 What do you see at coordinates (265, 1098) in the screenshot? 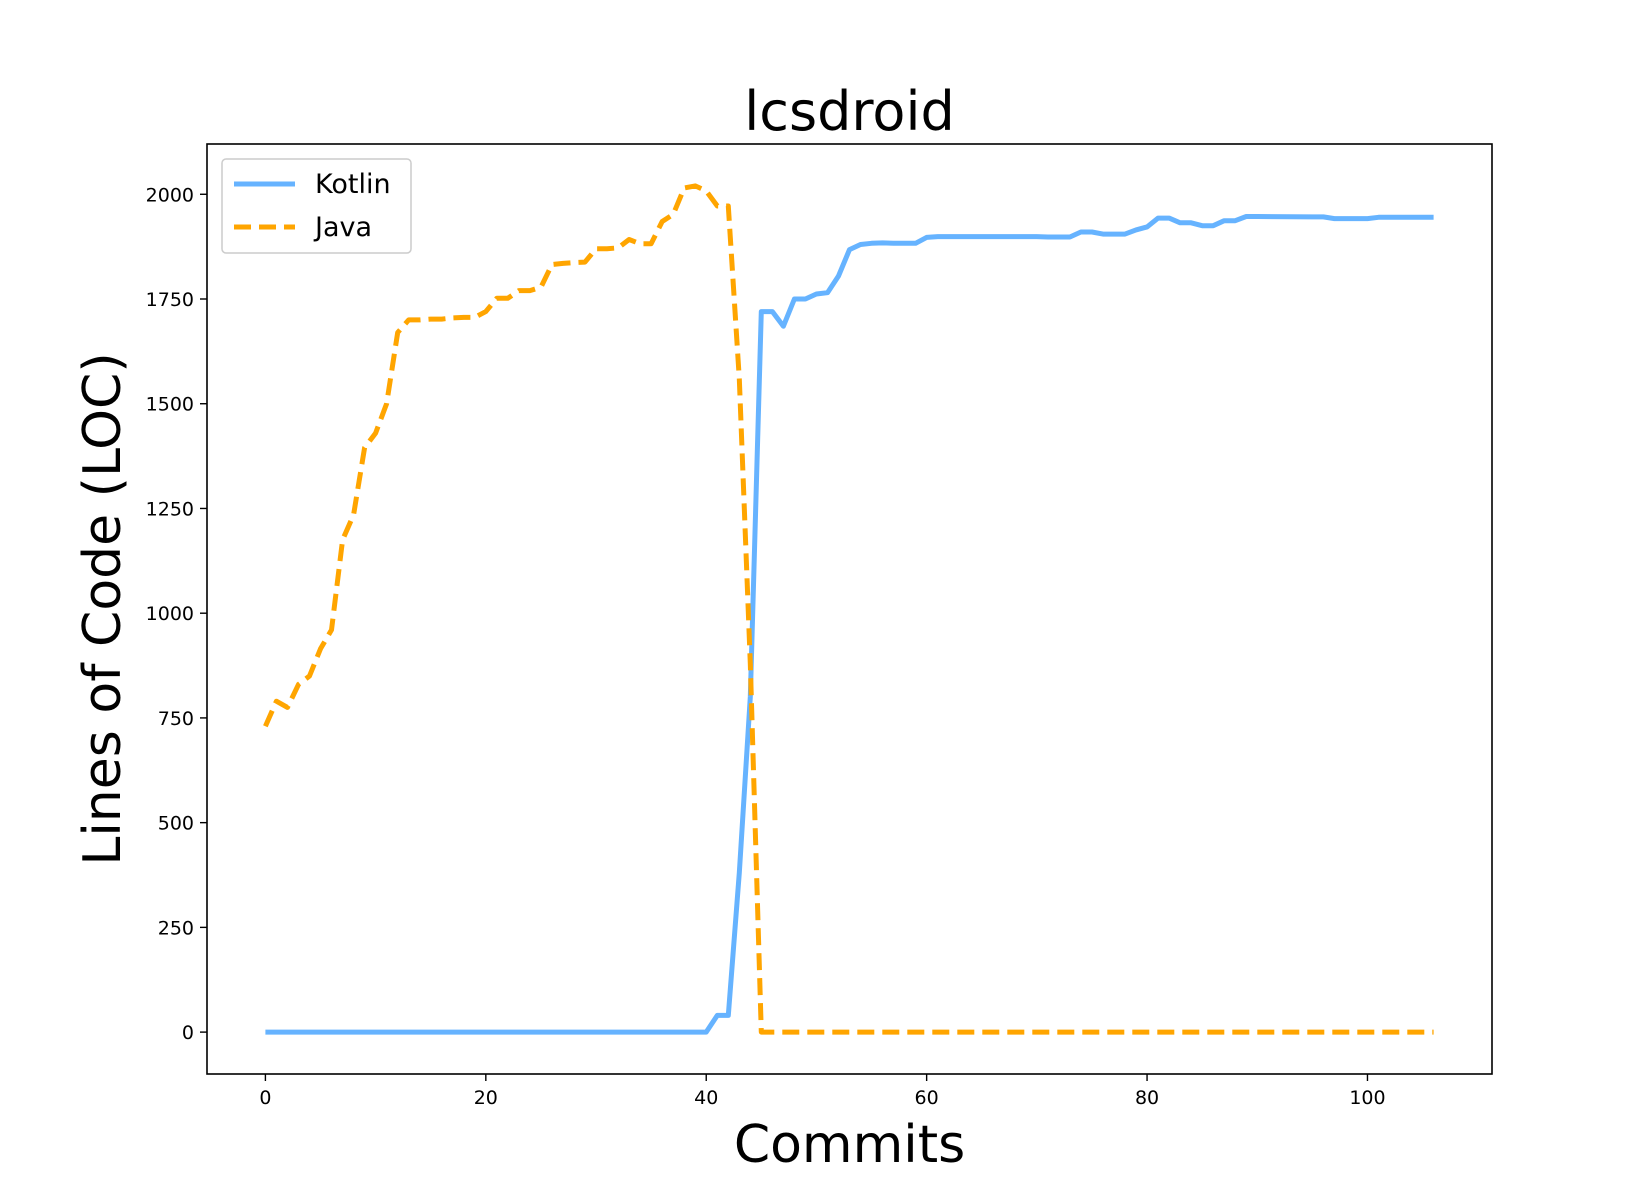
I see `x-tick-label: 0` at bounding box center [265, 1098].